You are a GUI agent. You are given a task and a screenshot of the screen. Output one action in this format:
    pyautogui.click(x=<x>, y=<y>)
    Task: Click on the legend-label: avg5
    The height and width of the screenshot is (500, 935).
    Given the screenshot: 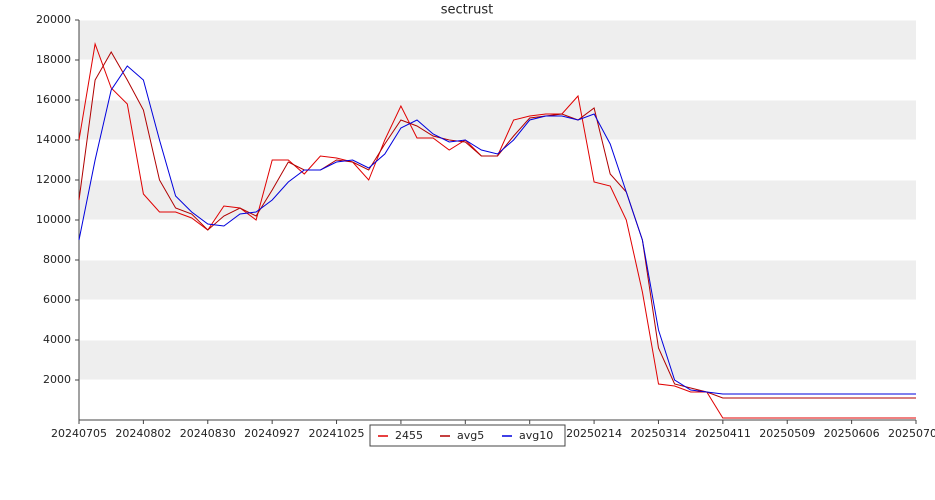 What is the action you would take?
    pyautogui.click(x=470, y=435)
    